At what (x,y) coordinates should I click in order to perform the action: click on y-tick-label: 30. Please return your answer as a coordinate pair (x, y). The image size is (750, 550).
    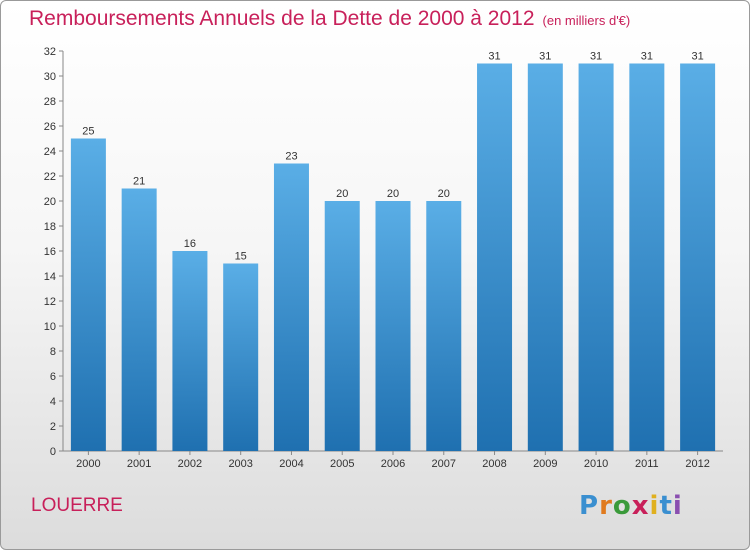
    Looking at the image, I should click on (50, 77).